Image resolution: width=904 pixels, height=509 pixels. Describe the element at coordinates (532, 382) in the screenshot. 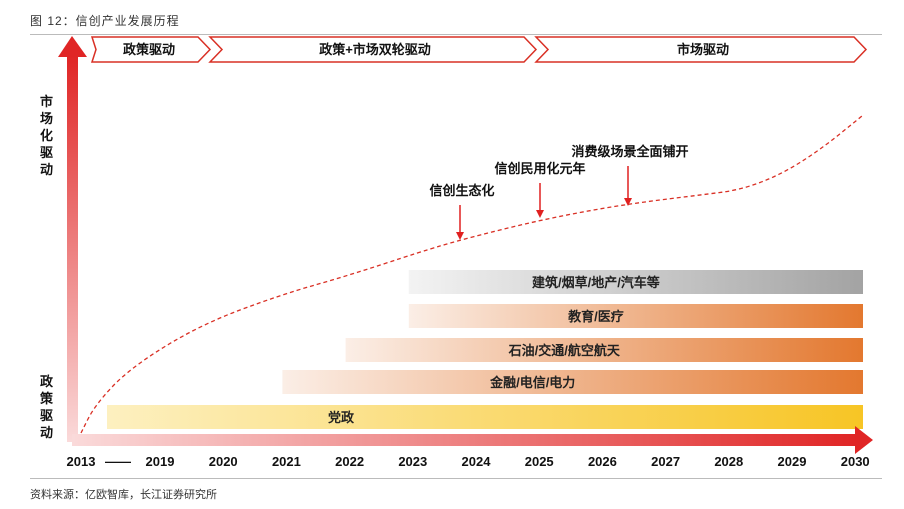

I see `industry-bar-label: 金融/电信/电力` at that location.